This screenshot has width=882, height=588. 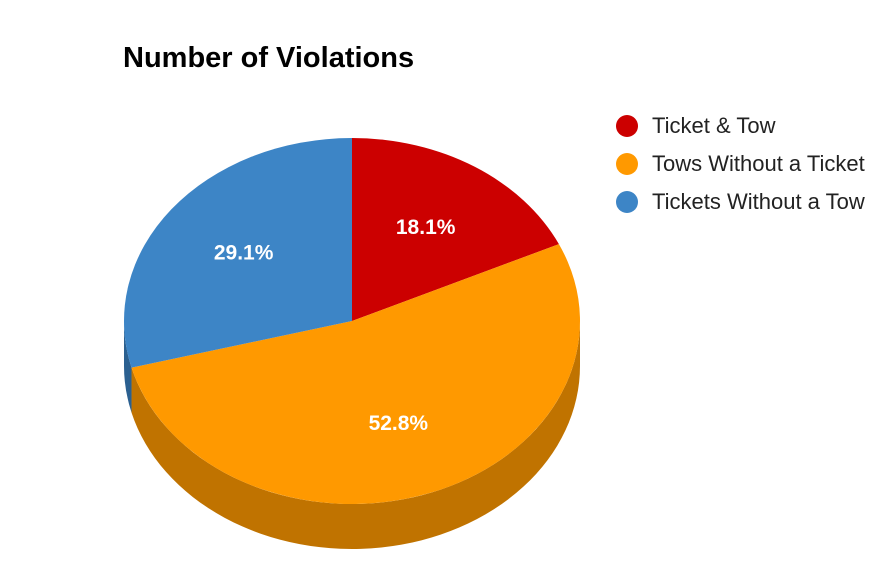 I want to click on legend-item-tickets-without-a-tow: Tickets Without a Tow, so click(x=741, y=202).